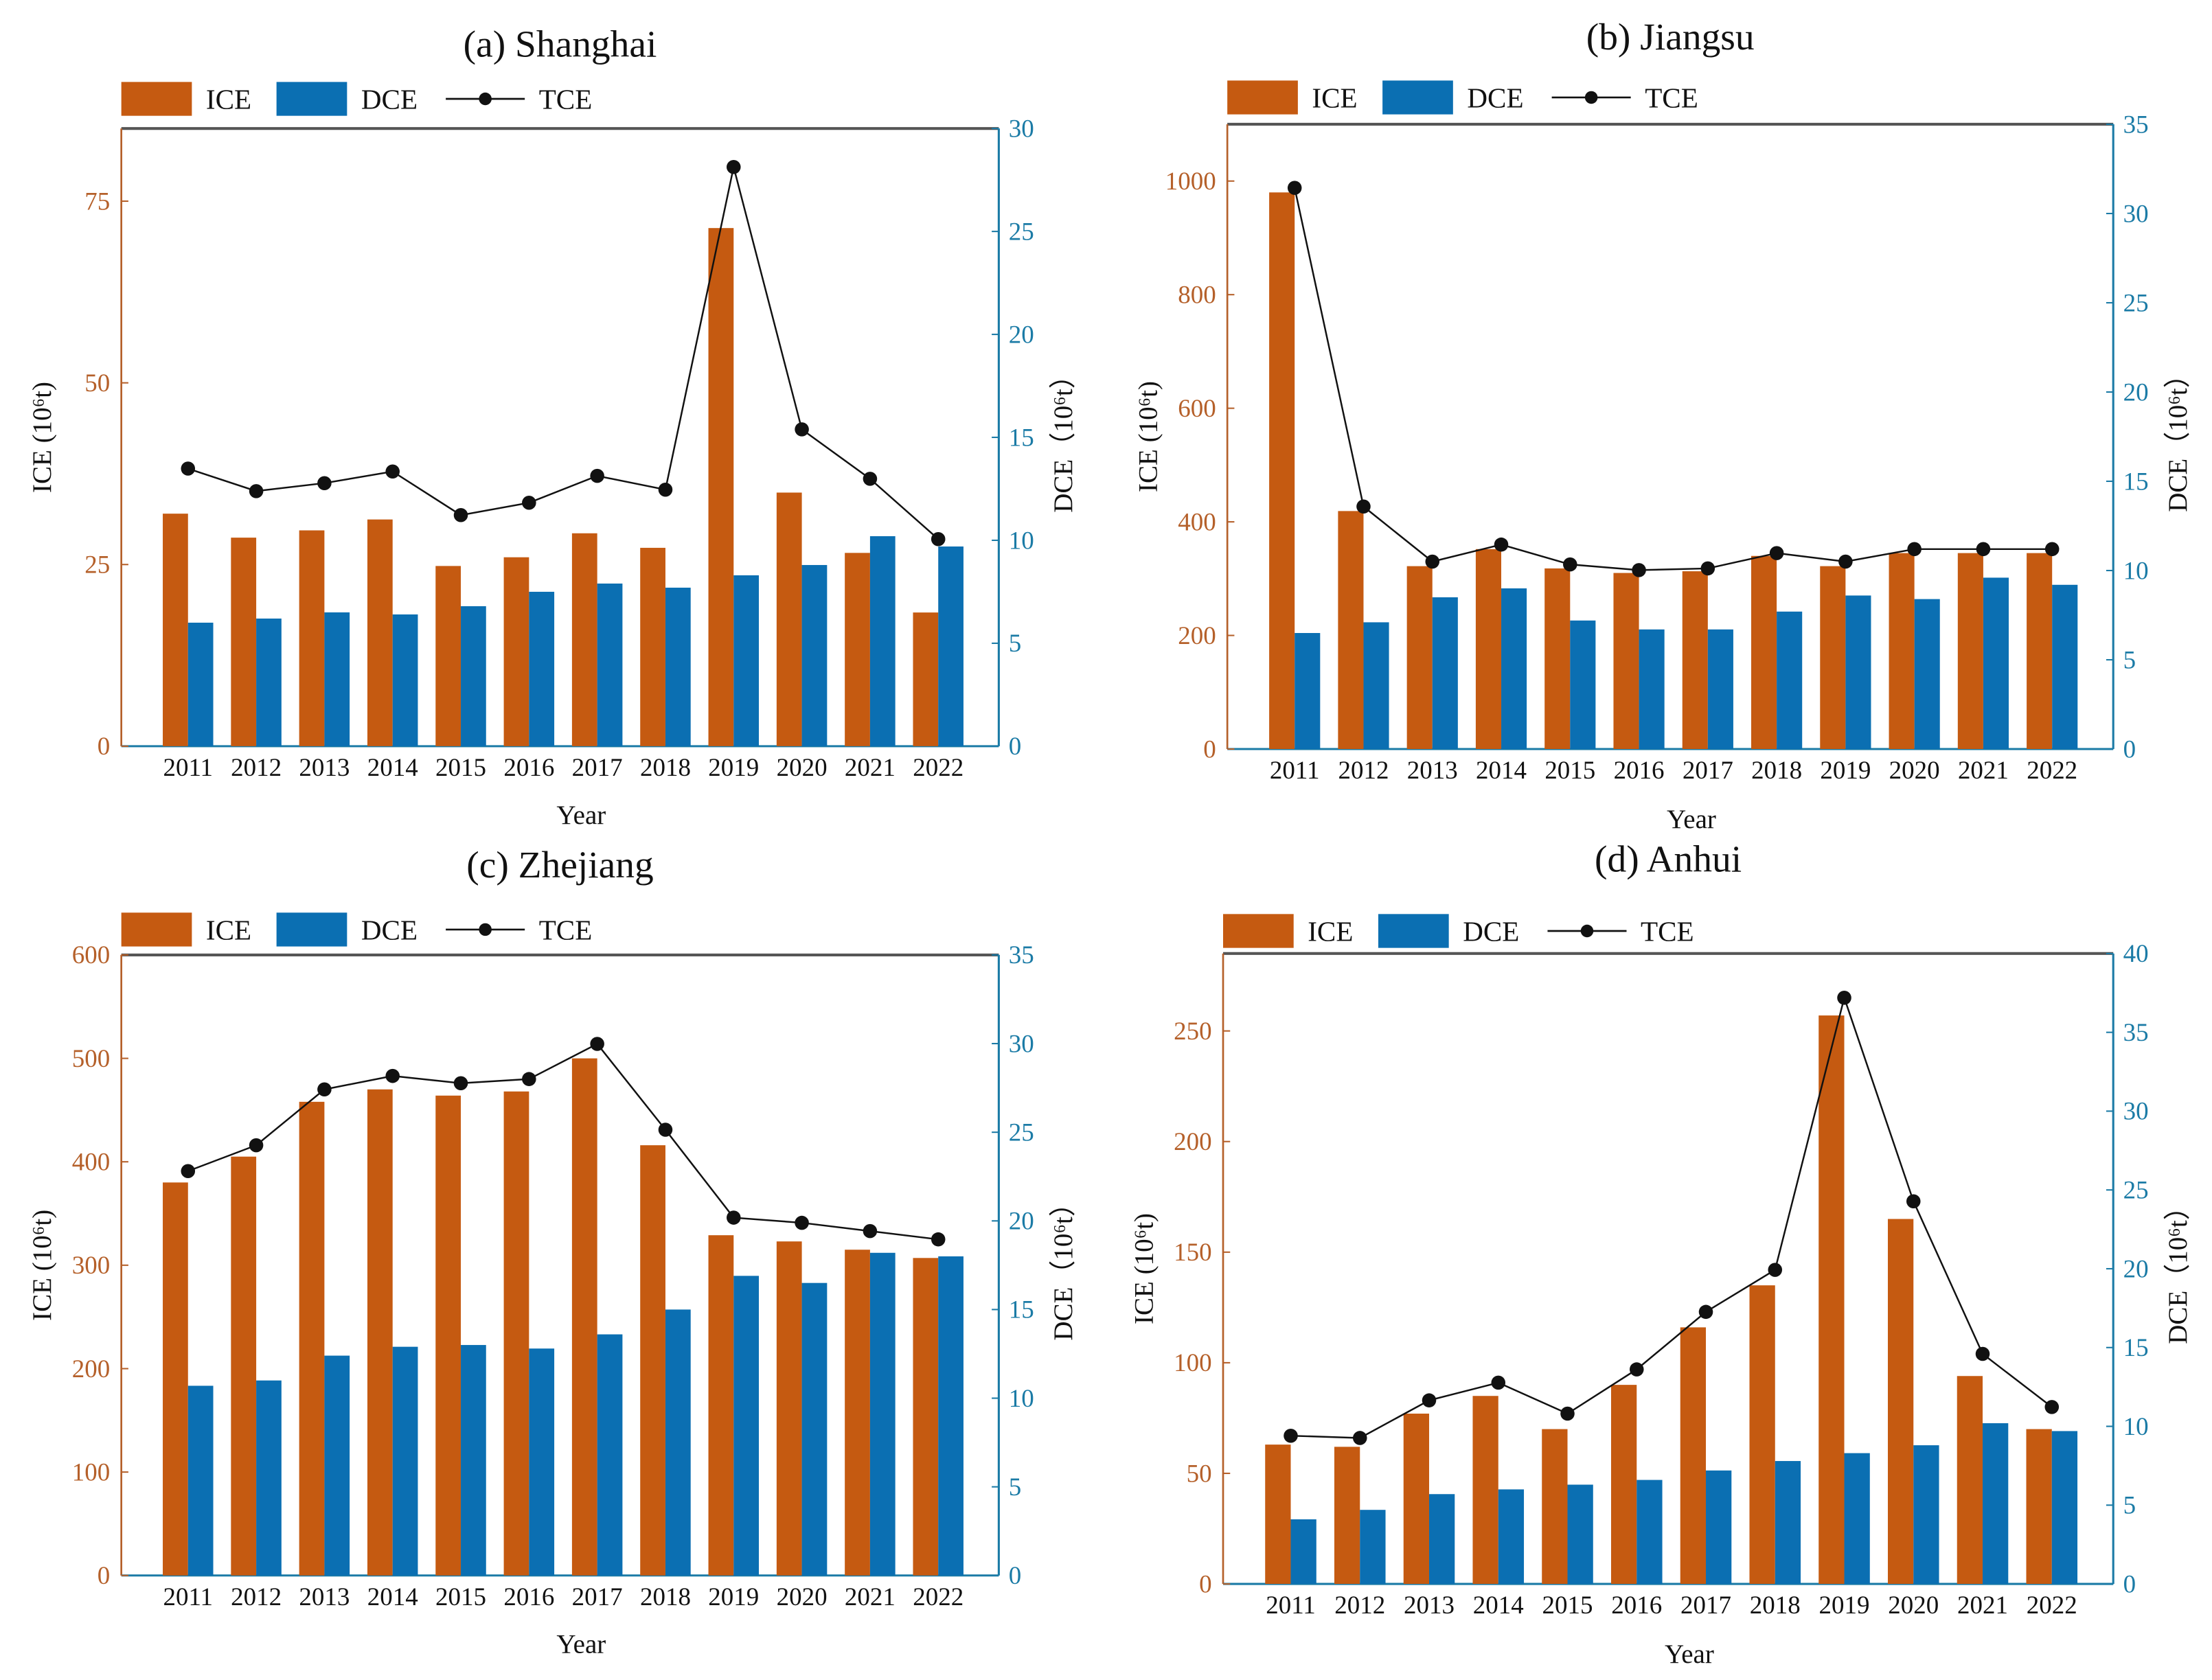  What do you see at coordinates (97, 565) in the screenshot?
I see `left-tick-label: 25` at bounding box center [97, 565].